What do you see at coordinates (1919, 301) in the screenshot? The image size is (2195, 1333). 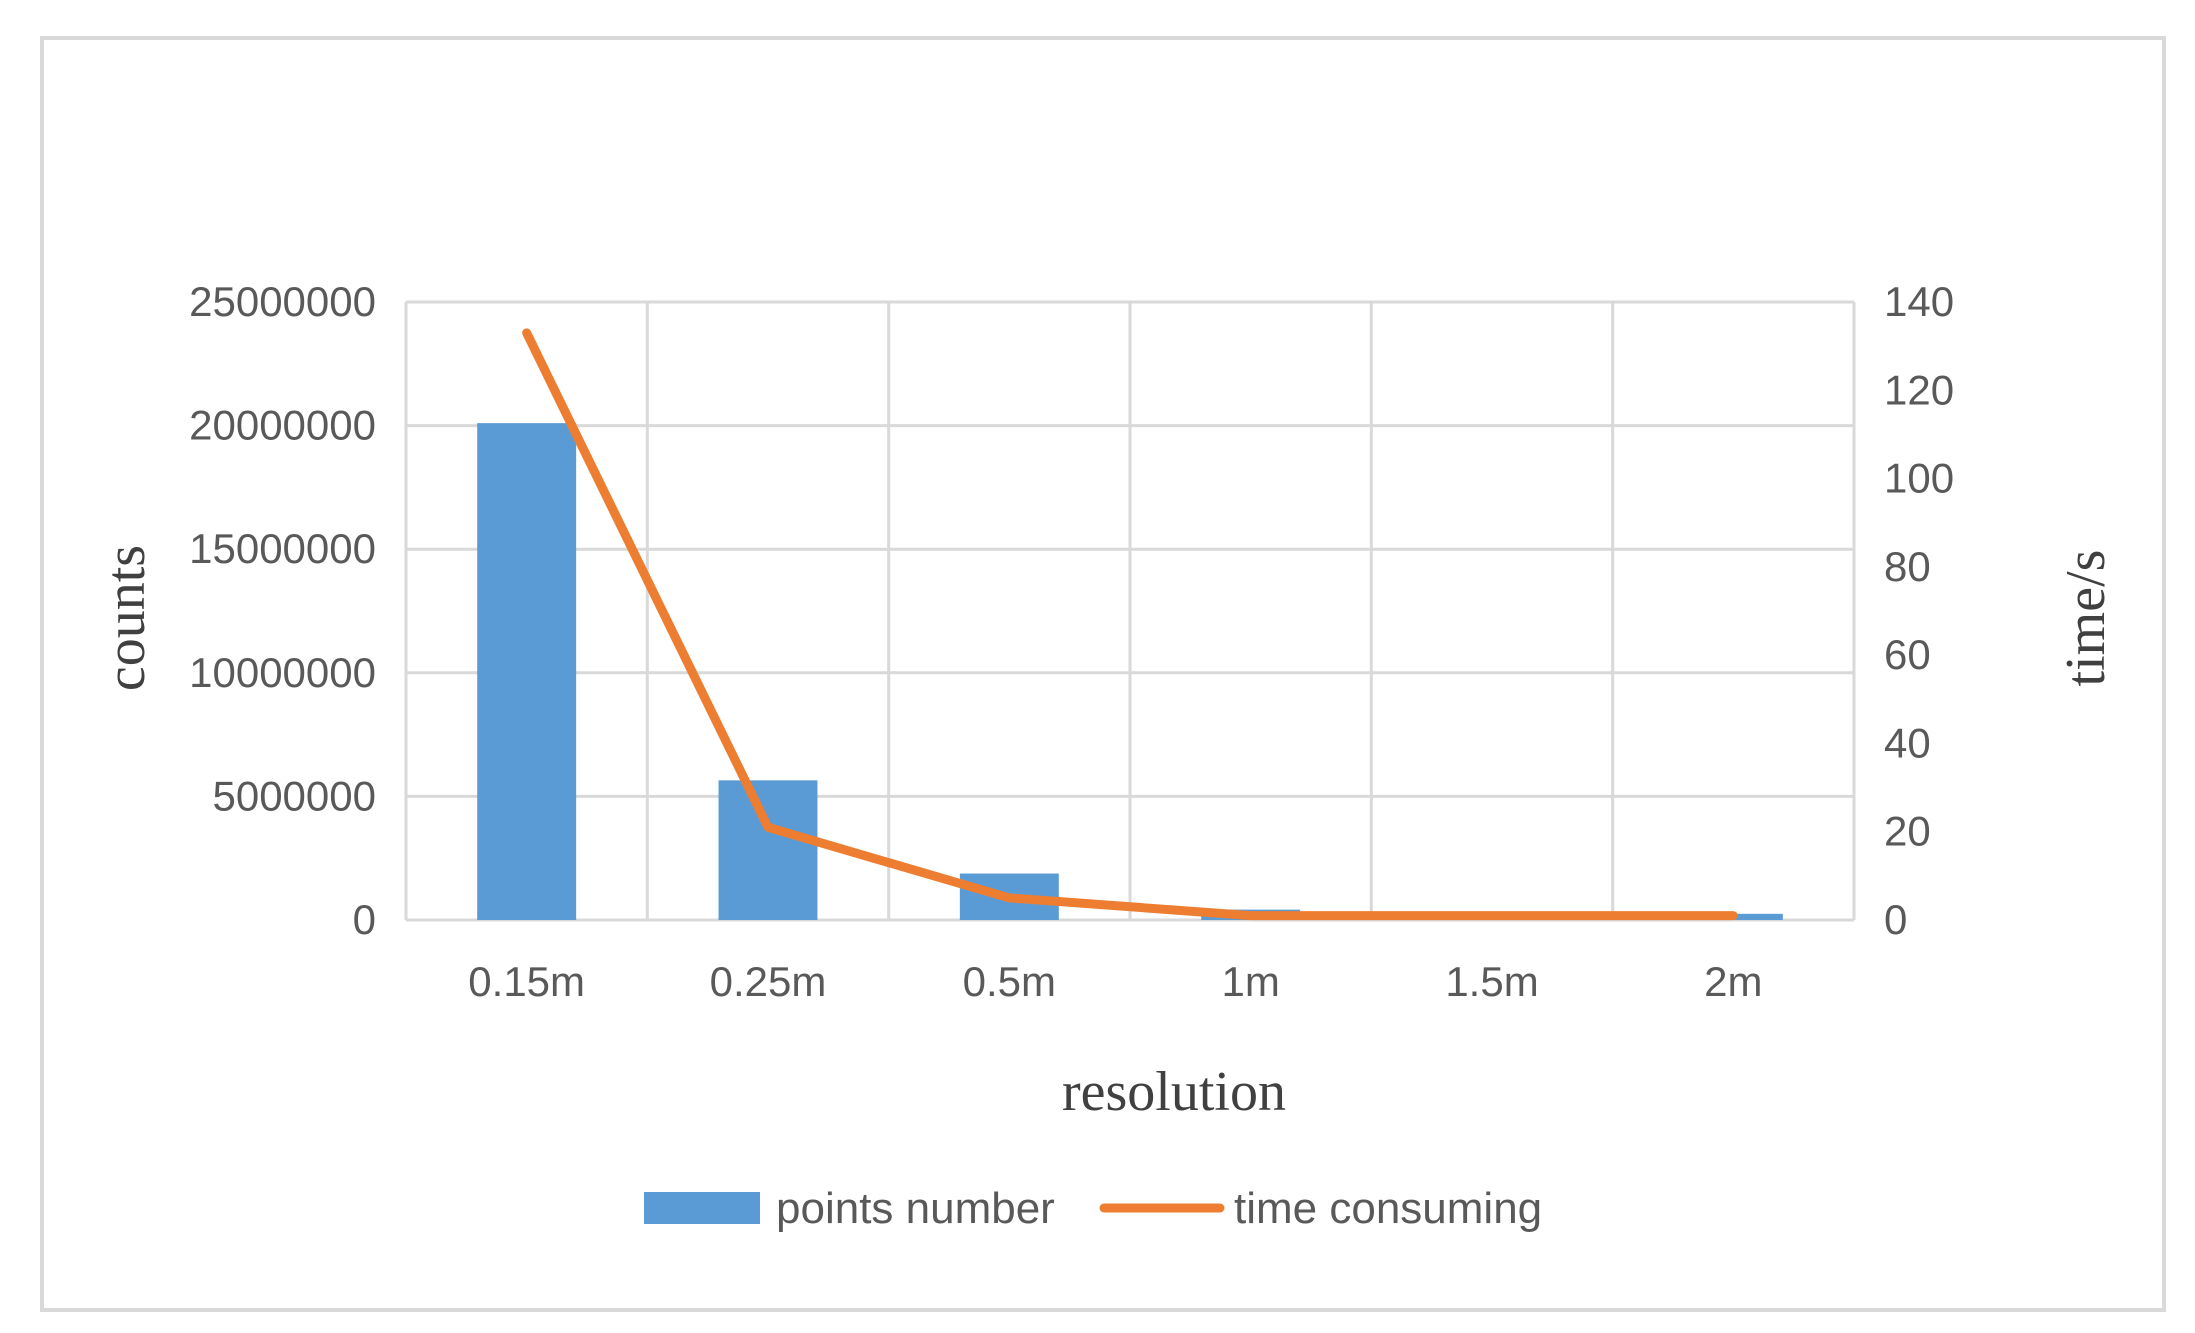 I see `y2-tick-label: 140` at bounding box center [1919, 301].